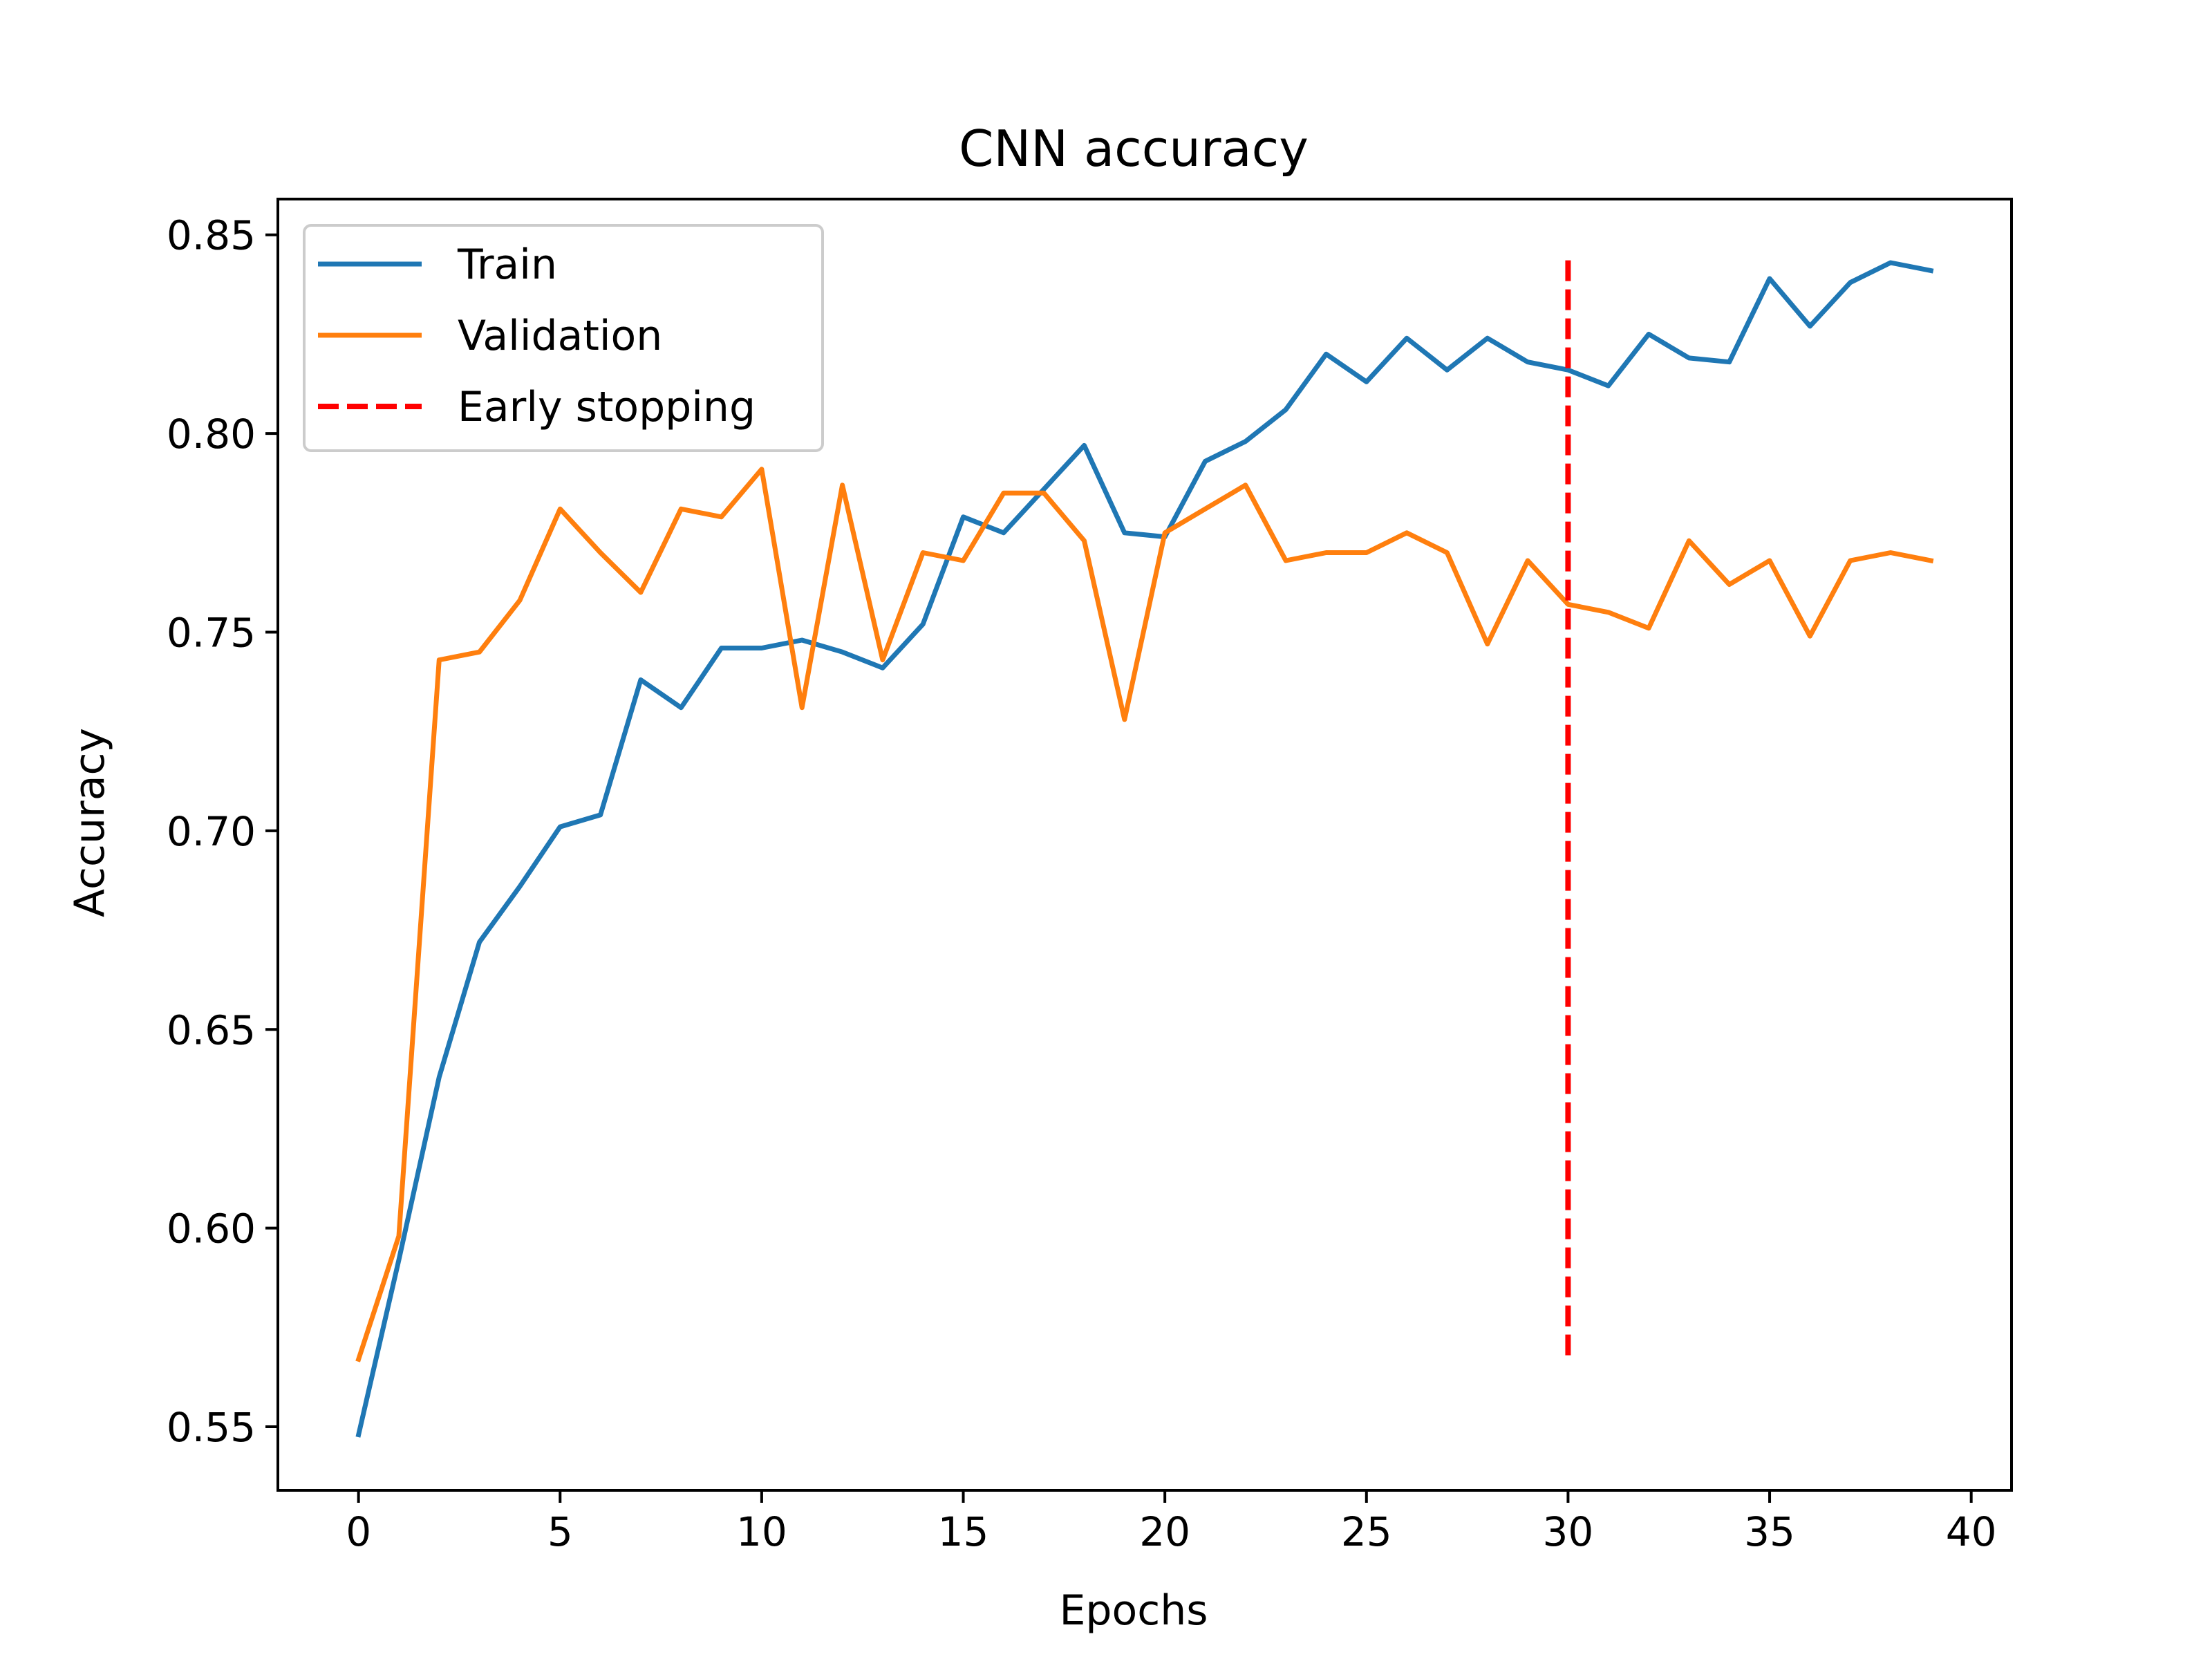 Image resolution: width=2212 pixels, height=1659 pixels. I want to click on chart-title: CNN accuracy, so click(1134, 149).